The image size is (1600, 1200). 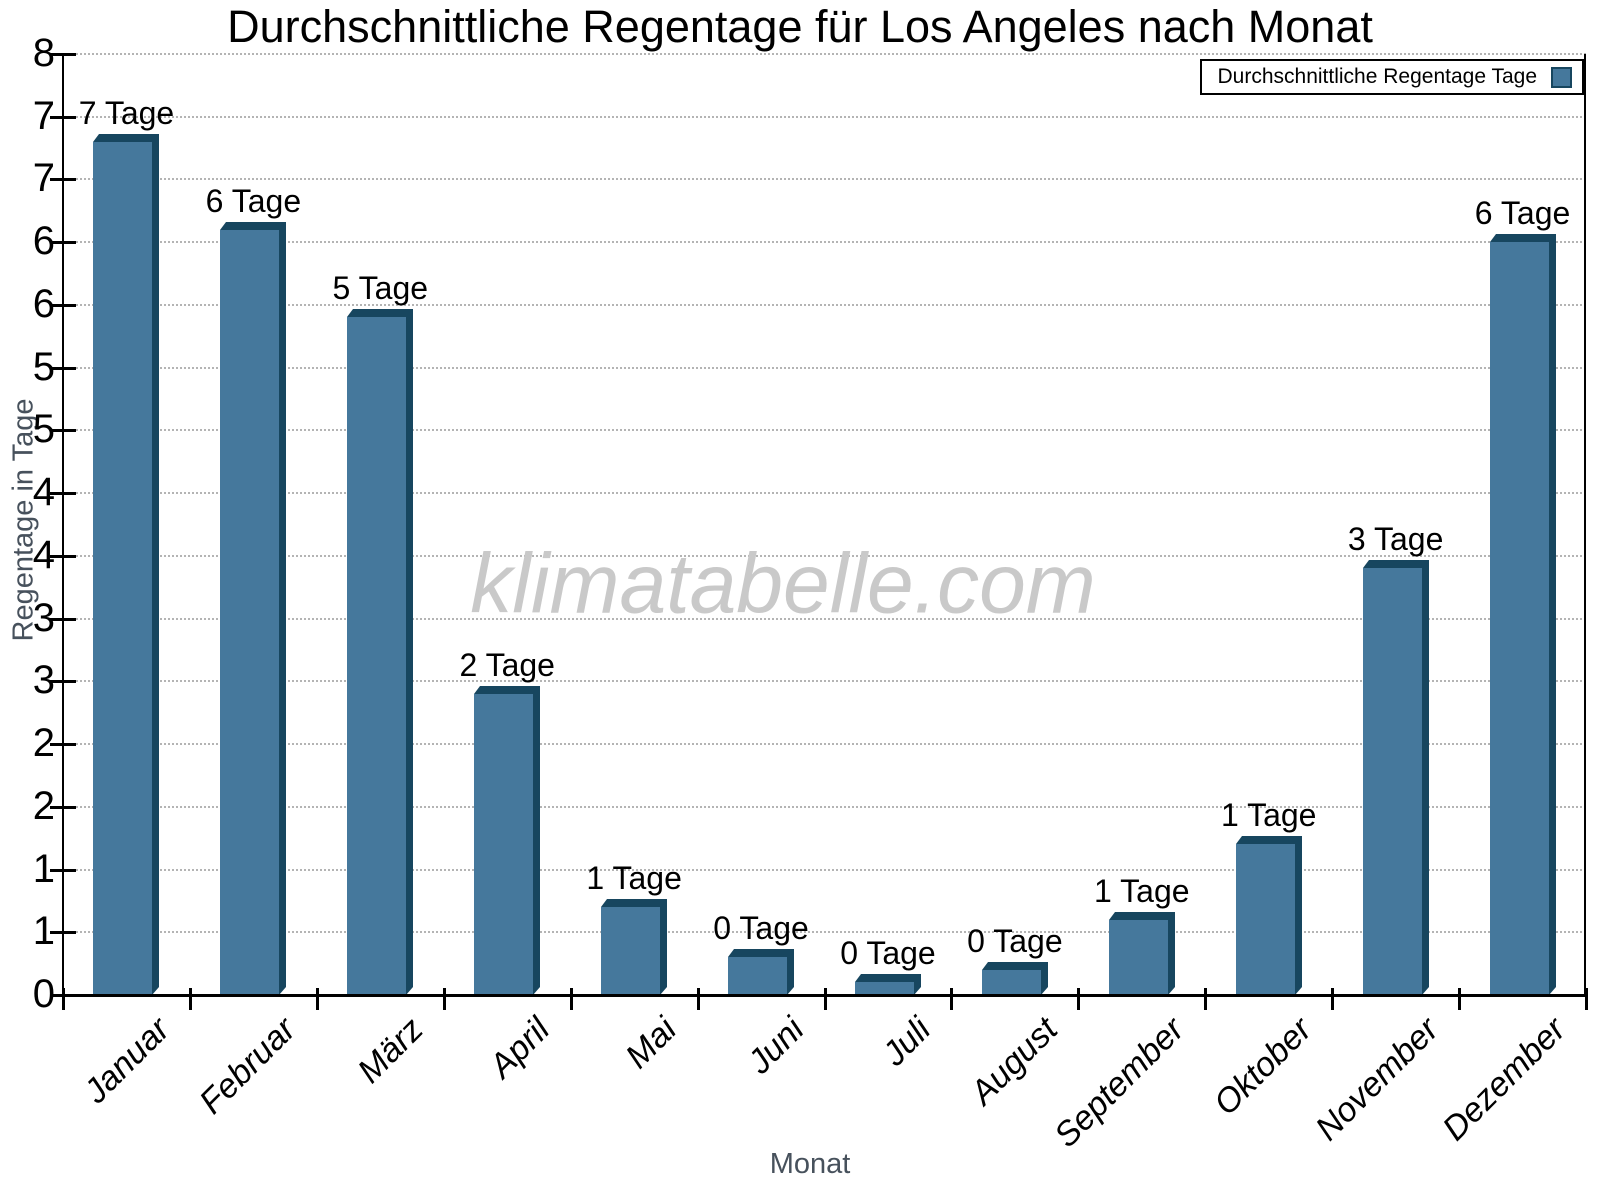 What do you see at coordinates (1503, 1079) in the screenshot?
I see `x-tick-label-dezember: Dezember` at bounding box center [1503, 1079].